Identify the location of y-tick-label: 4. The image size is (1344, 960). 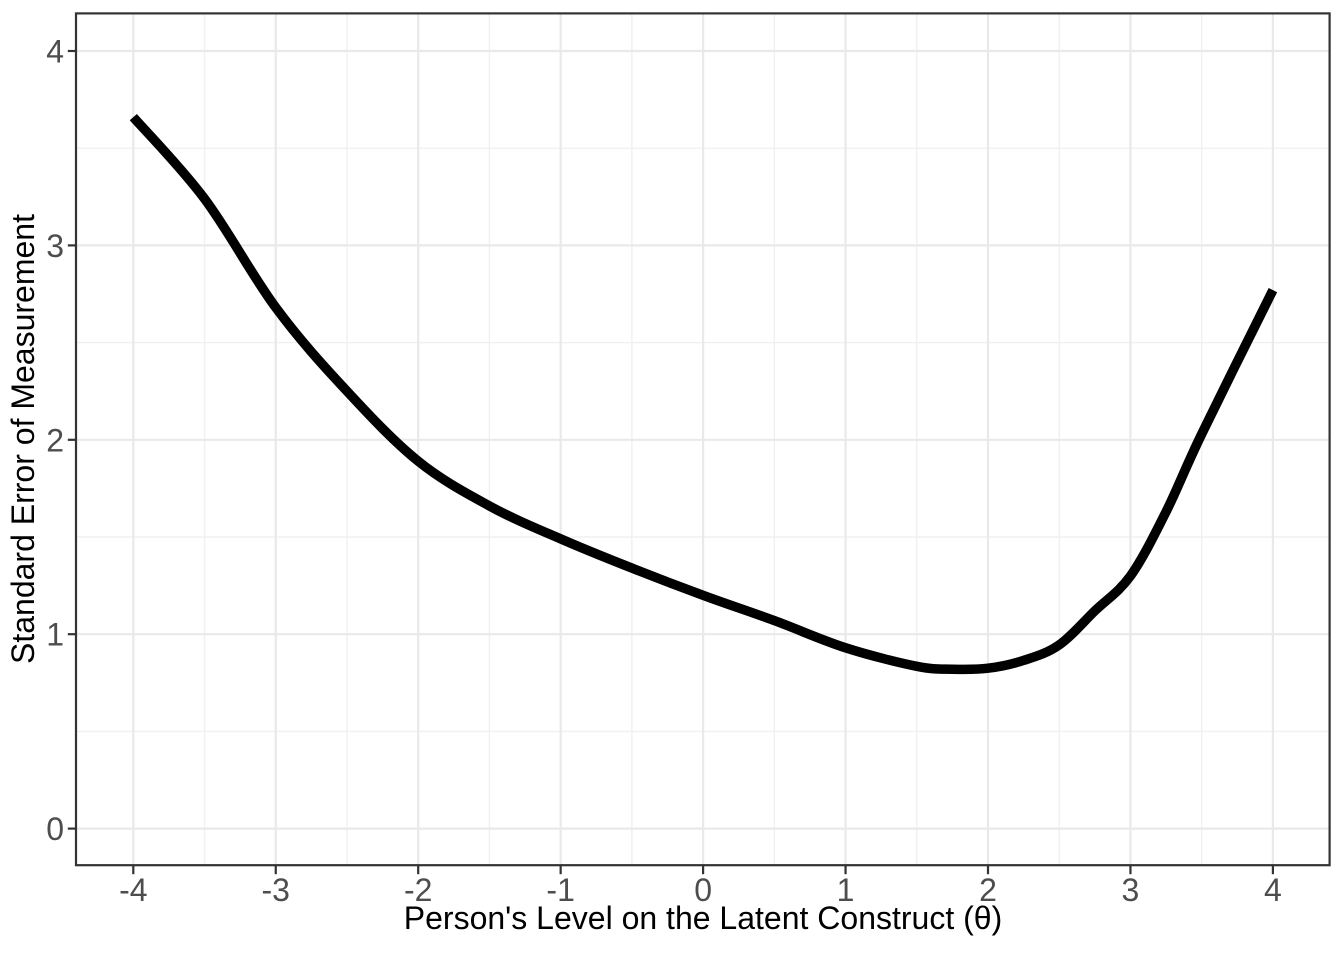
(55, 52).